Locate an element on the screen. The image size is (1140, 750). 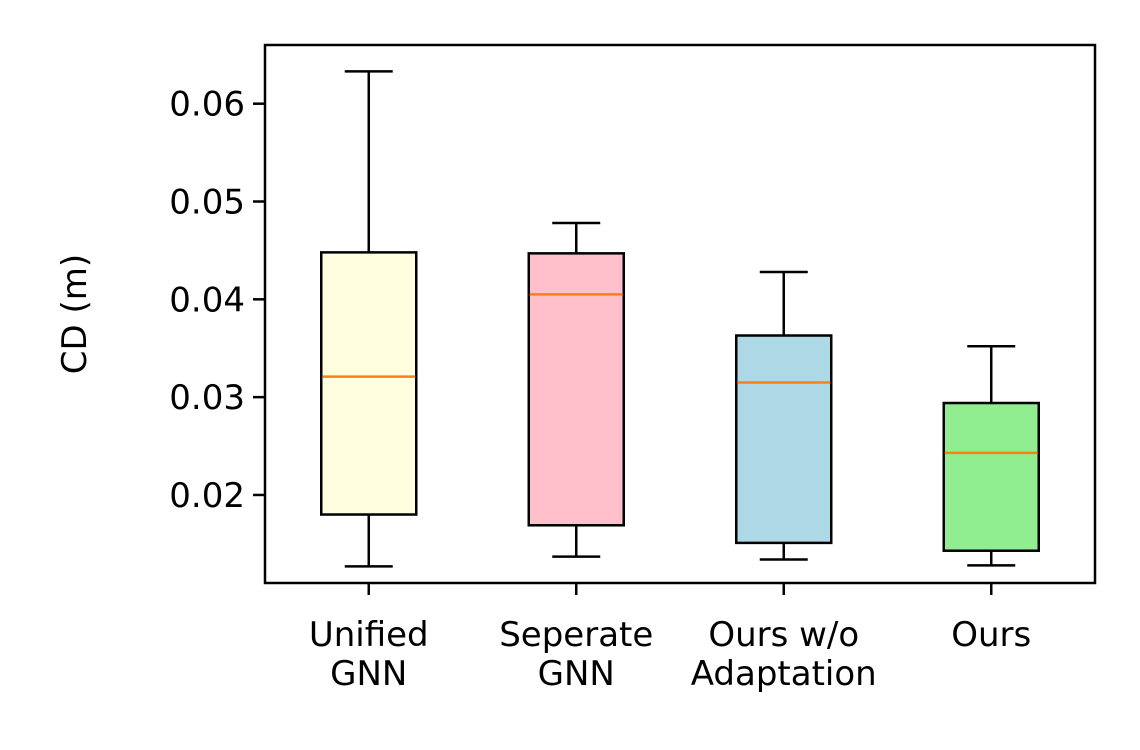
y-axis-title: CD (m) is located at coordinates (75, 314).